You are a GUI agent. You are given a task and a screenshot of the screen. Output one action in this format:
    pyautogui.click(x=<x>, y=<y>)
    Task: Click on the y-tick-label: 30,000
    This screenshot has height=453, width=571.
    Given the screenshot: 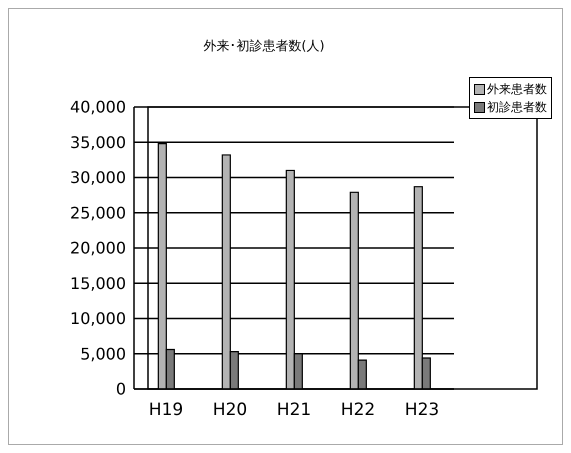 What is the action you would take?
    pyautogui.click(x=98, y=178)
    